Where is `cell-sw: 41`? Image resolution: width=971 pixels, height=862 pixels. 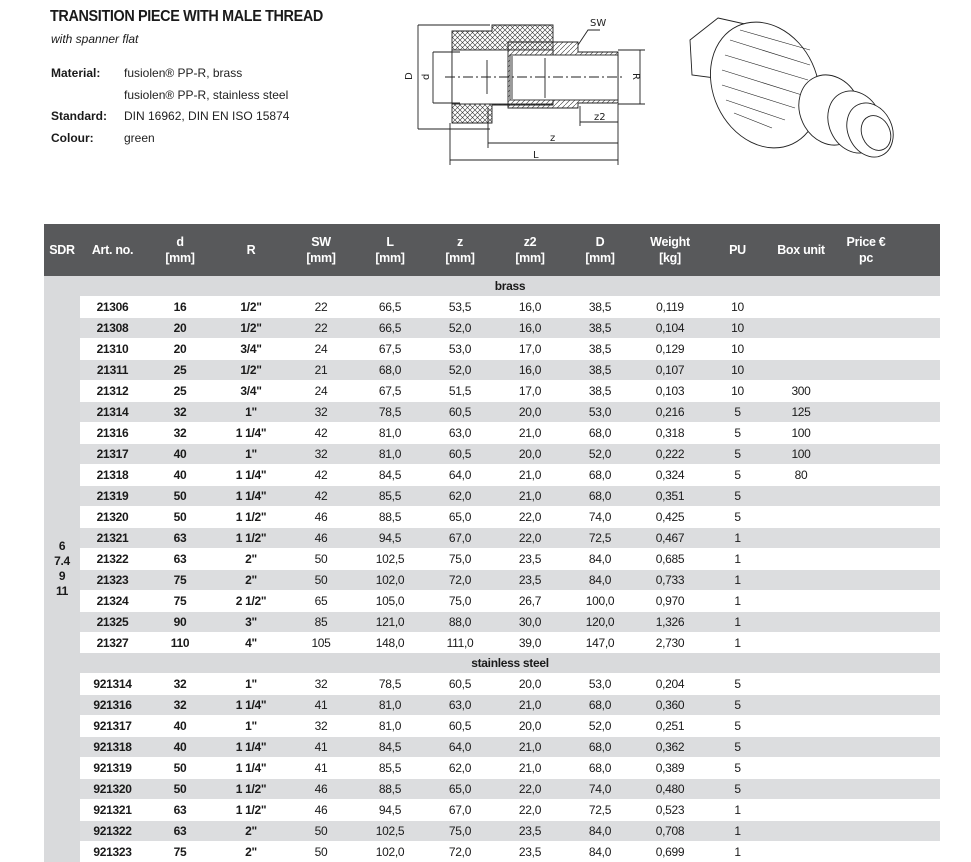
cell-sw: 41 is located at coordinates (321, 747).